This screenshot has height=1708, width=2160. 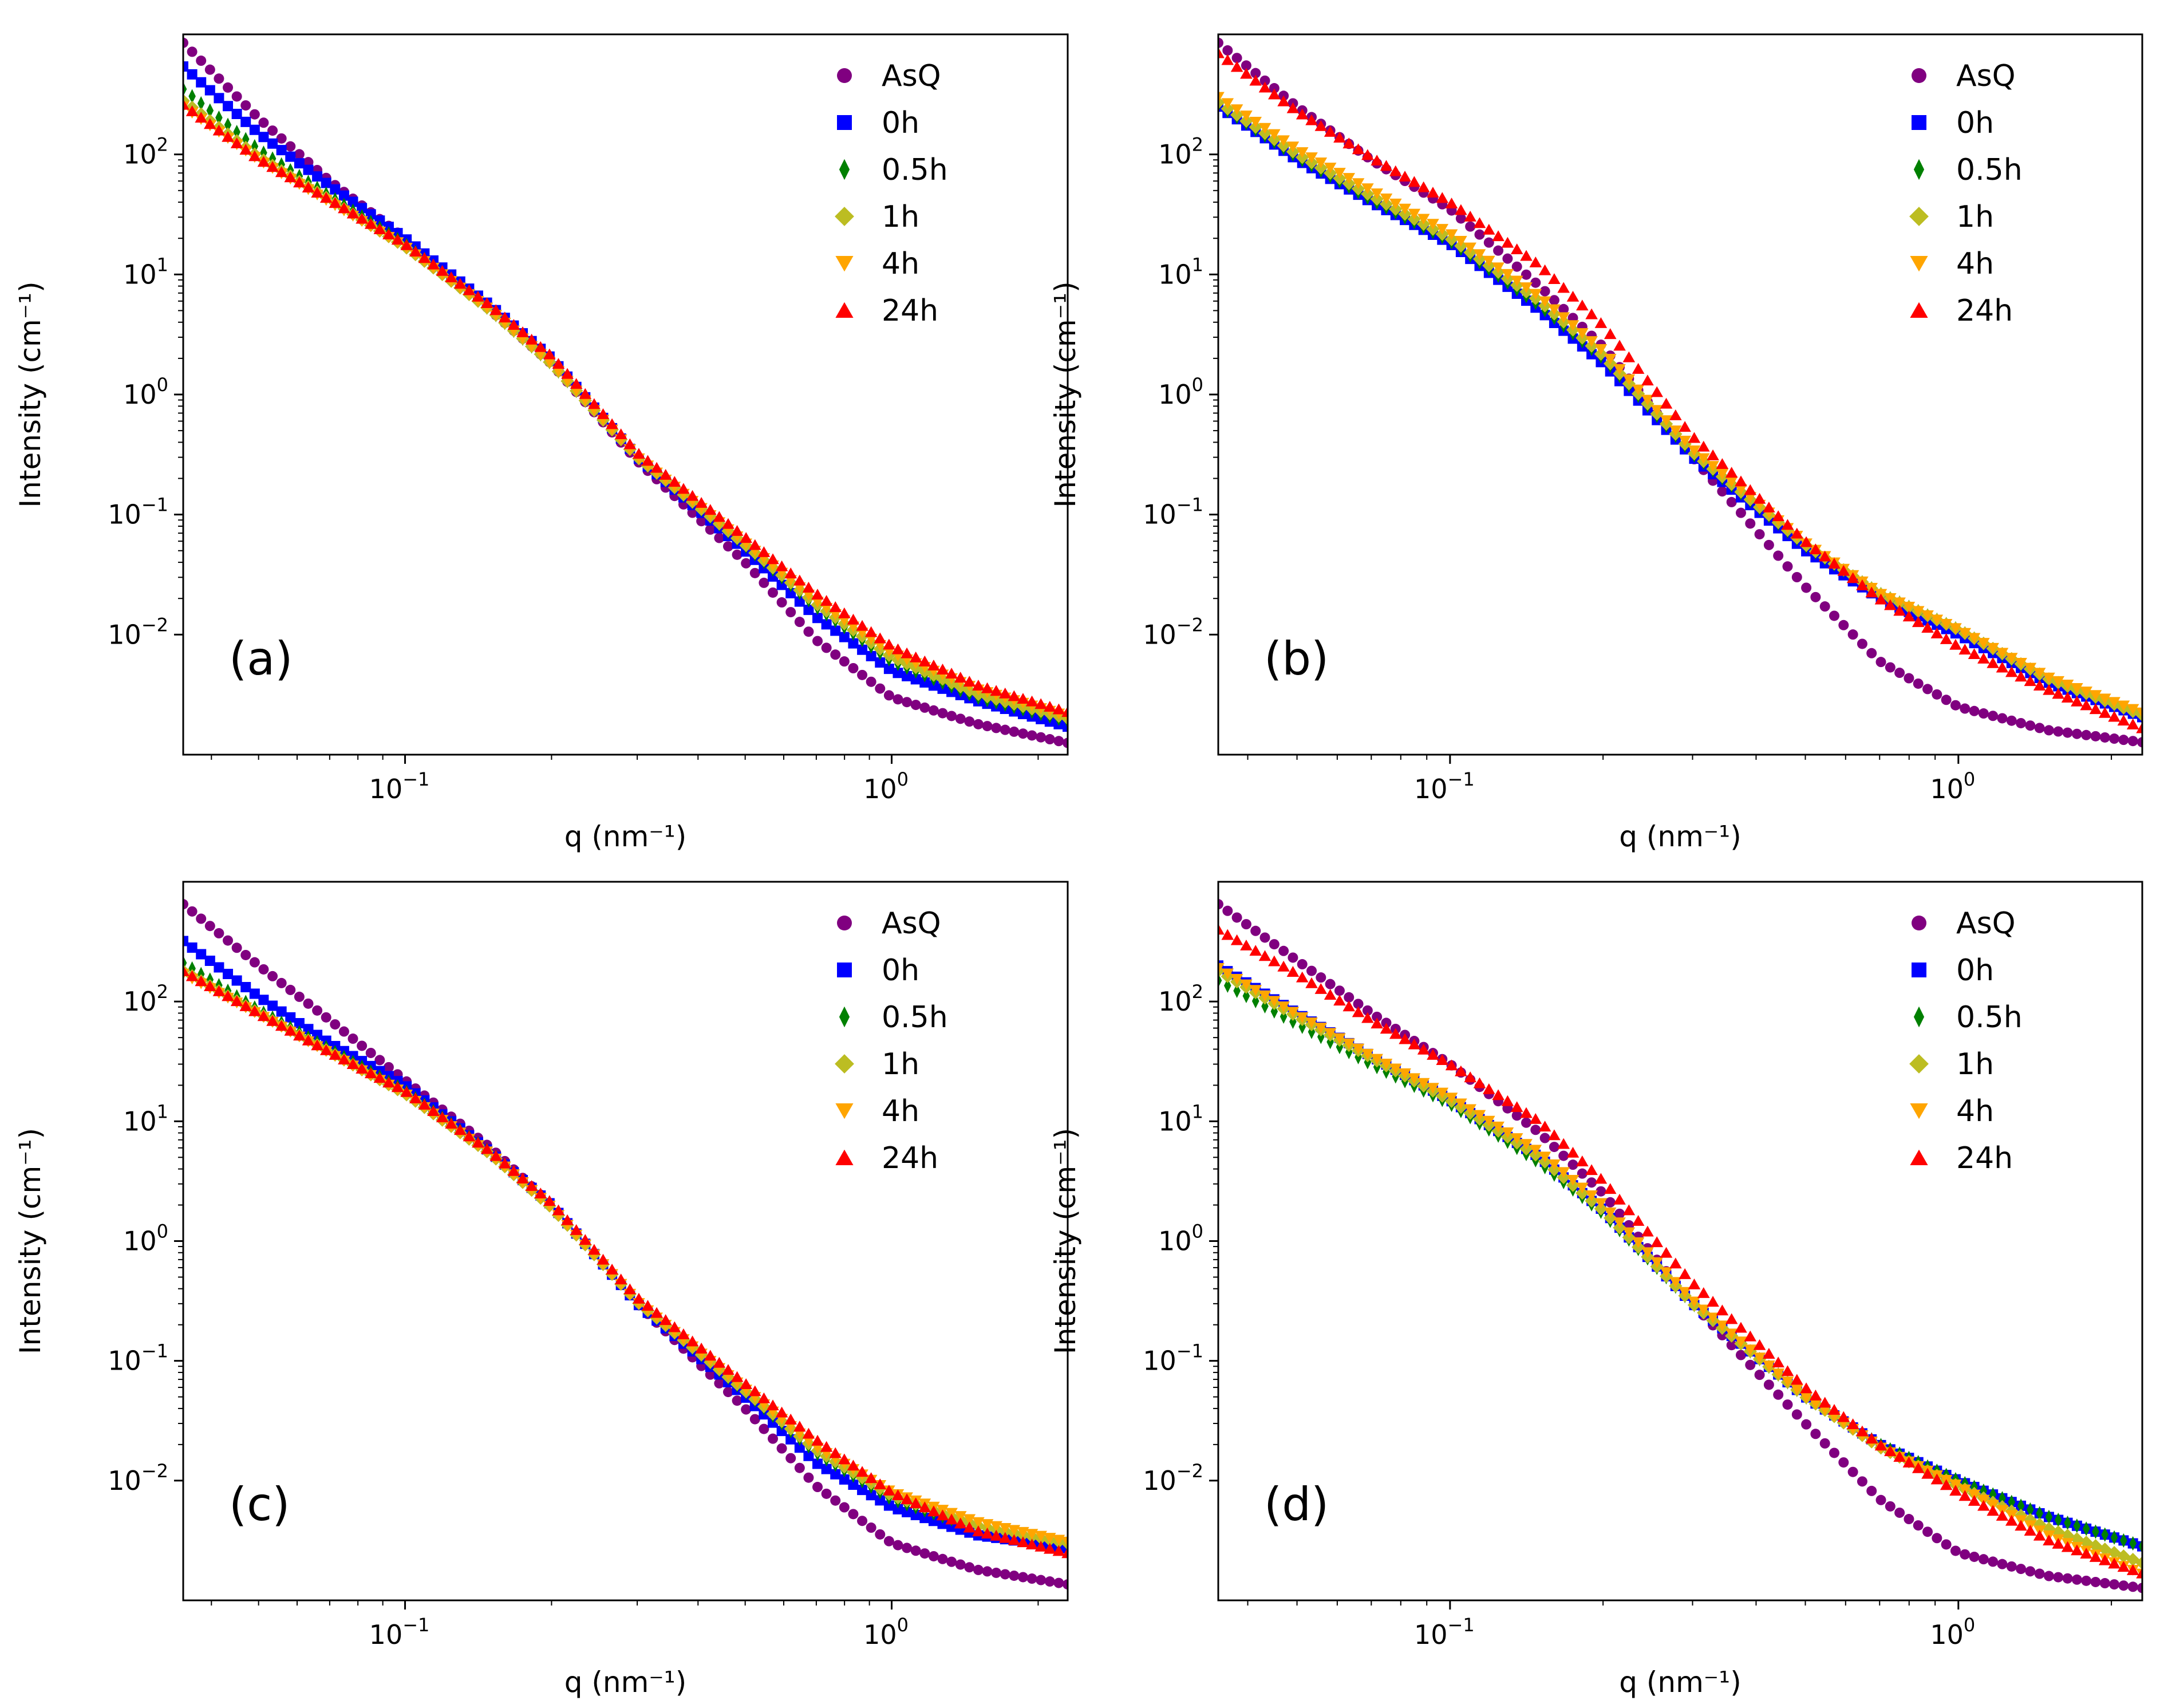 What do you see at coordinates (845, 169) in the screenshot?
I see `legend-marker-0.5h` at bounding box center [845, 169].